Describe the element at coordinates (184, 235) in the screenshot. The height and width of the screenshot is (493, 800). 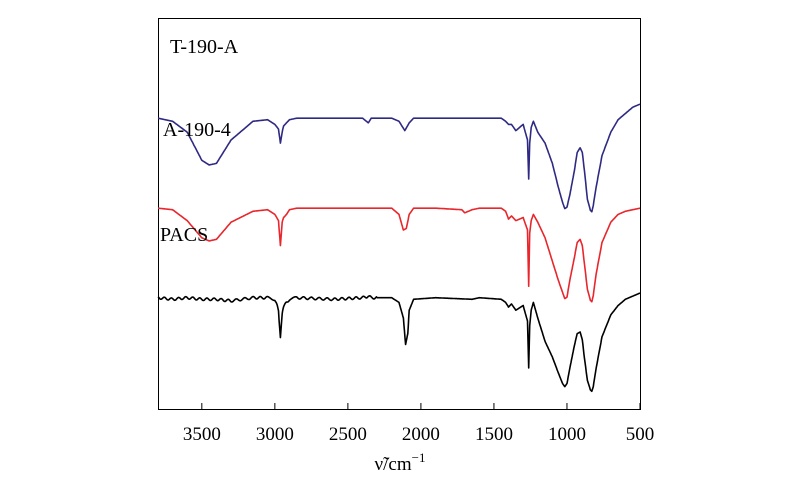
I see `series-label-pacs: PACS` at that location.